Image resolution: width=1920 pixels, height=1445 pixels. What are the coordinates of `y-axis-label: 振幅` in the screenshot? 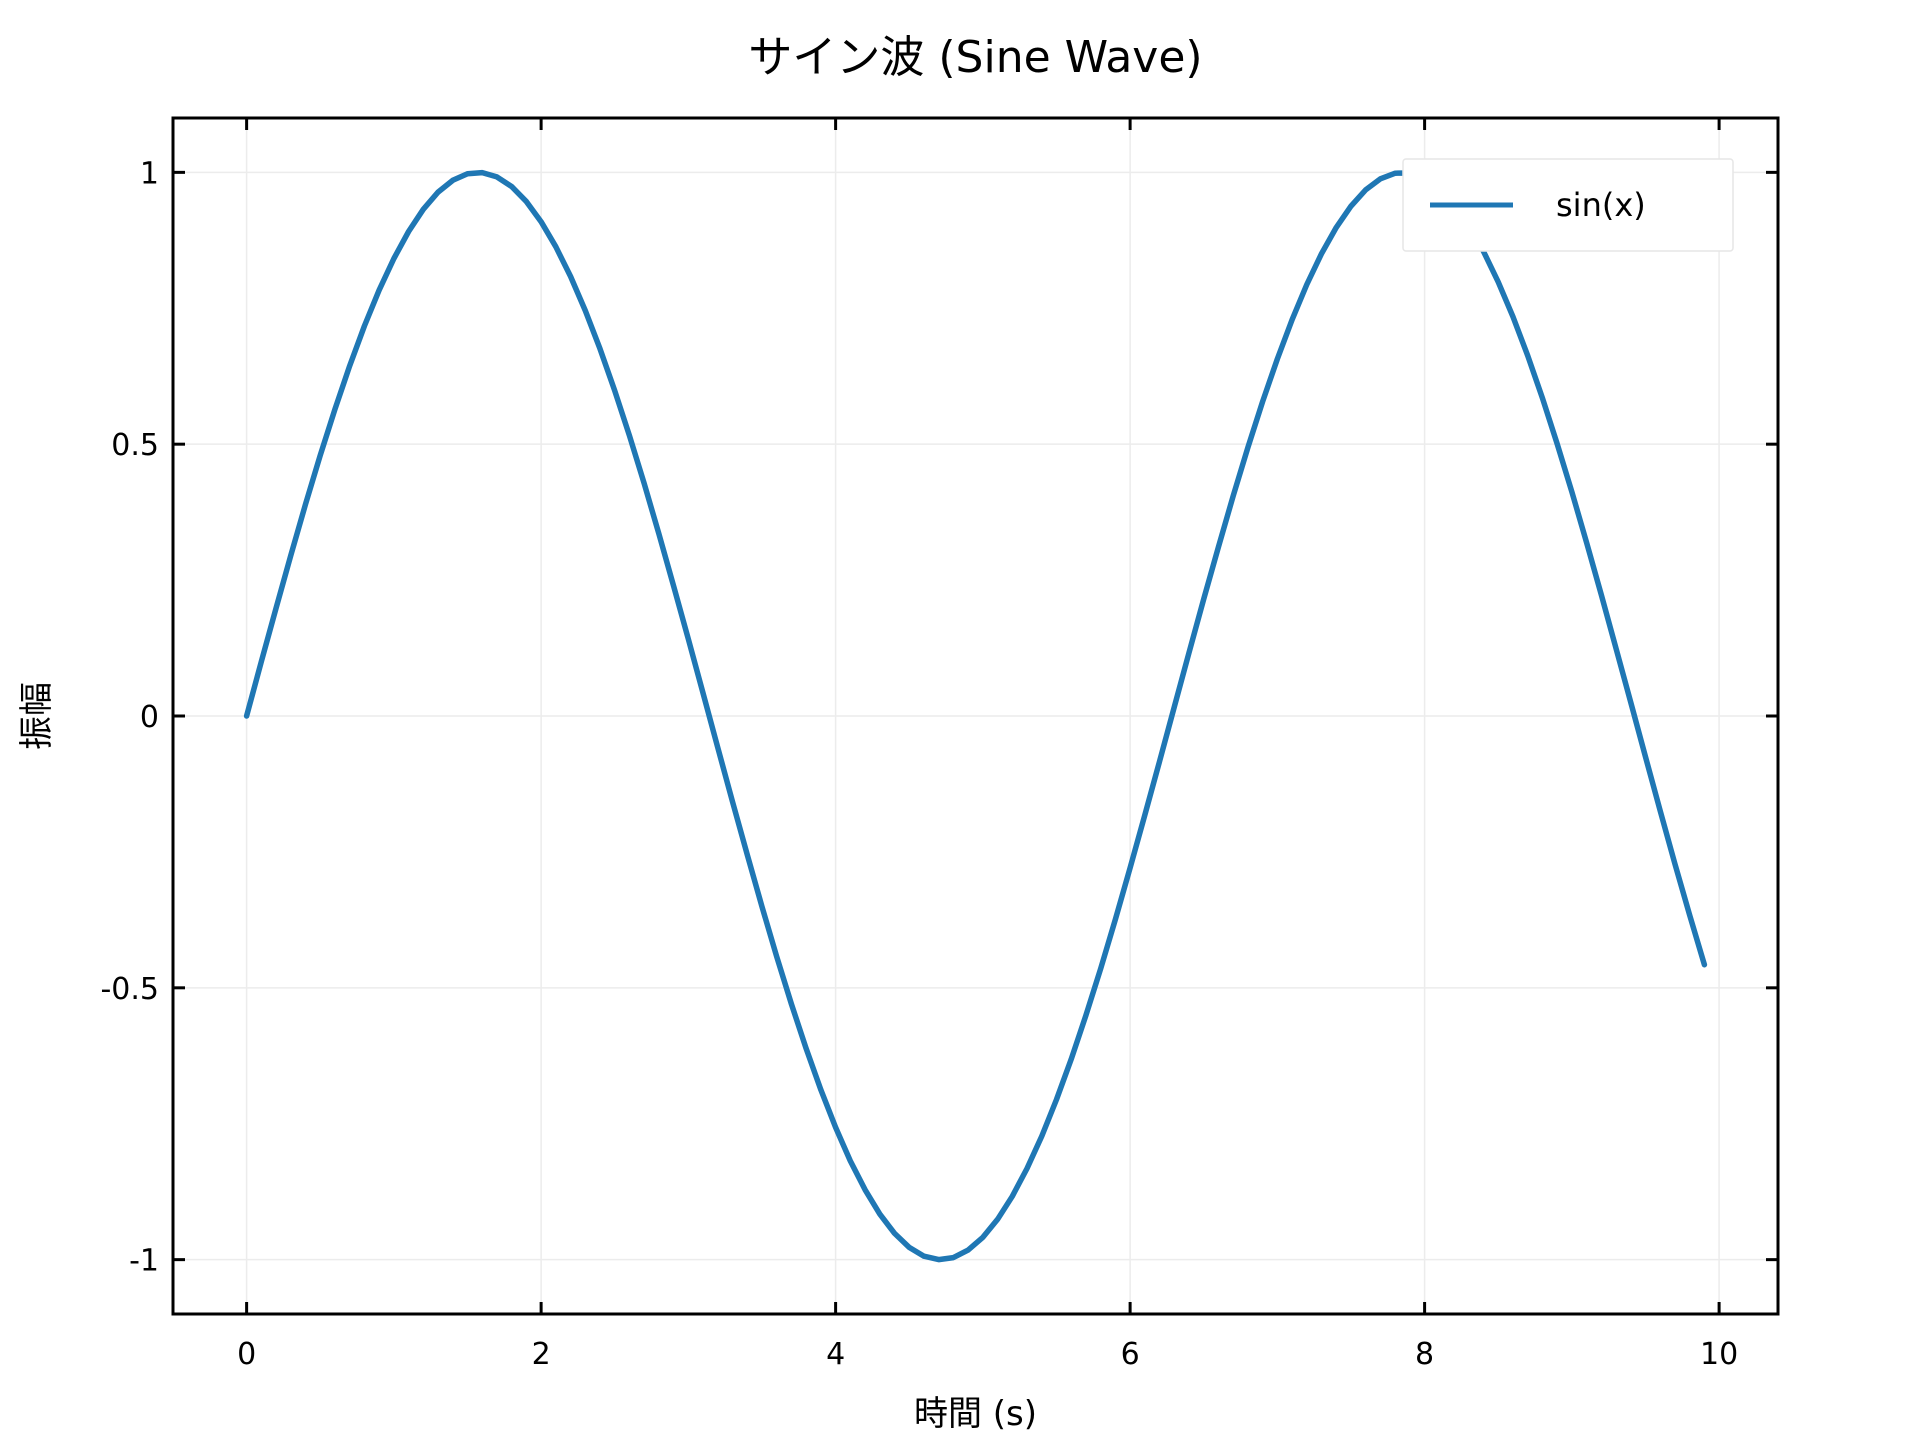 It's located at (37, 716).